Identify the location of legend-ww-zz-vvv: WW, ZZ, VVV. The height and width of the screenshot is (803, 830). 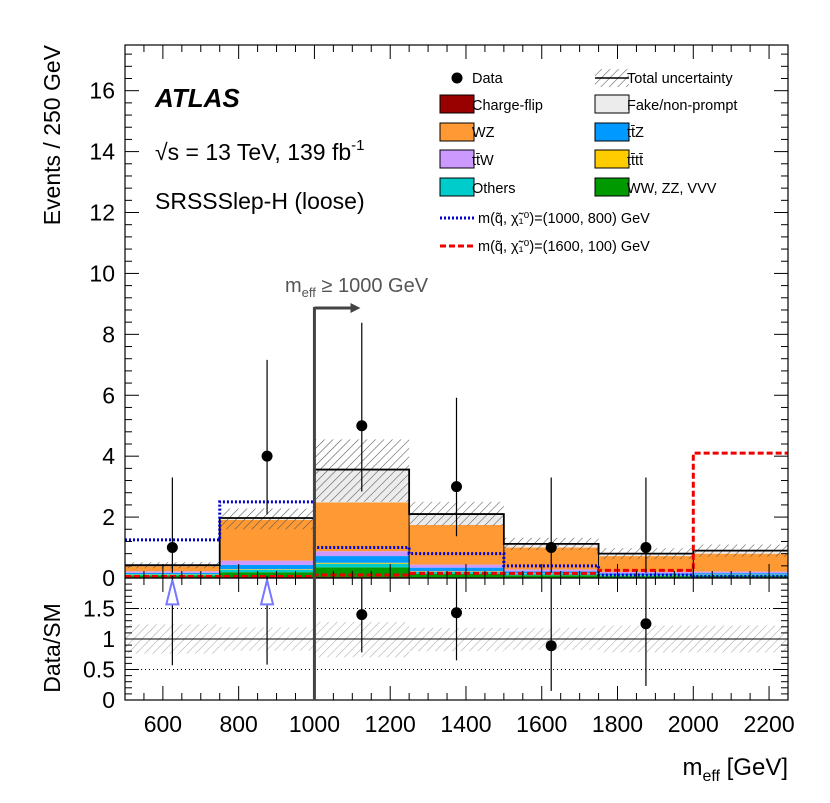
(655, 187).